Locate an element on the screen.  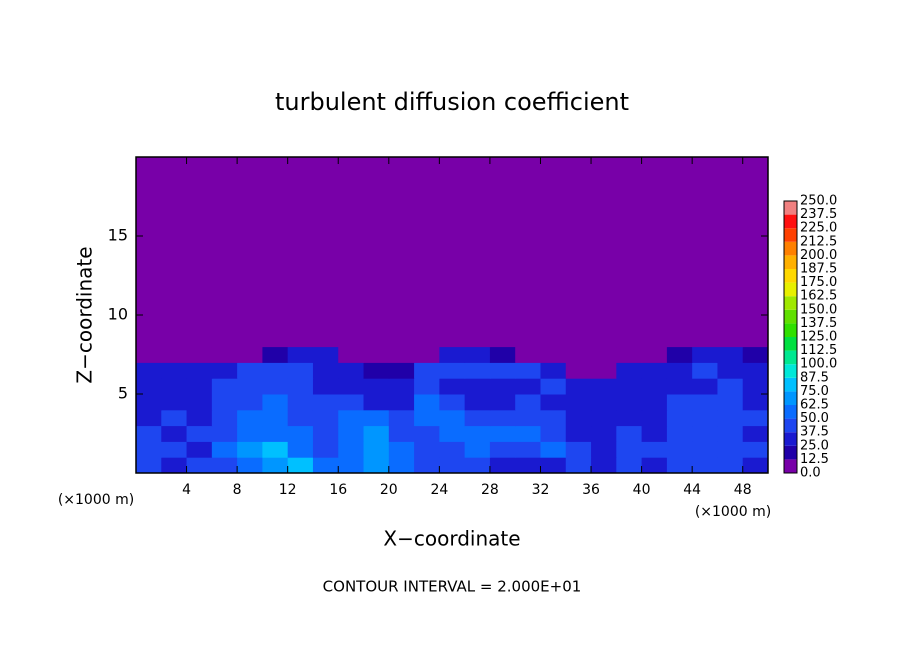
colorbar-label: 0.0 is located at coordinates (810, 473).